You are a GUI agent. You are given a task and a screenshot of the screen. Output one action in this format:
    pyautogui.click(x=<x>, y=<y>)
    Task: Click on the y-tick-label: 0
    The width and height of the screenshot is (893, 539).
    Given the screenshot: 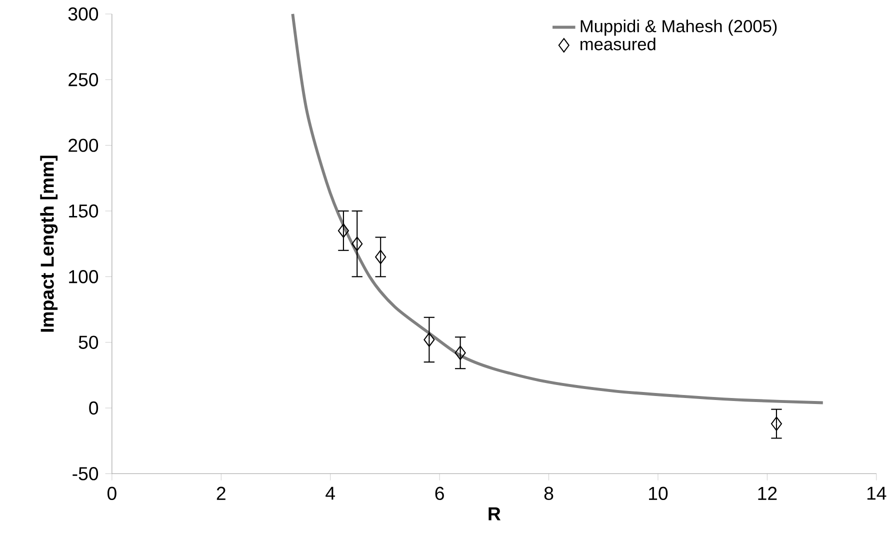 What is the action you would take?
    pyautogui.click(x=93, y=408)
    